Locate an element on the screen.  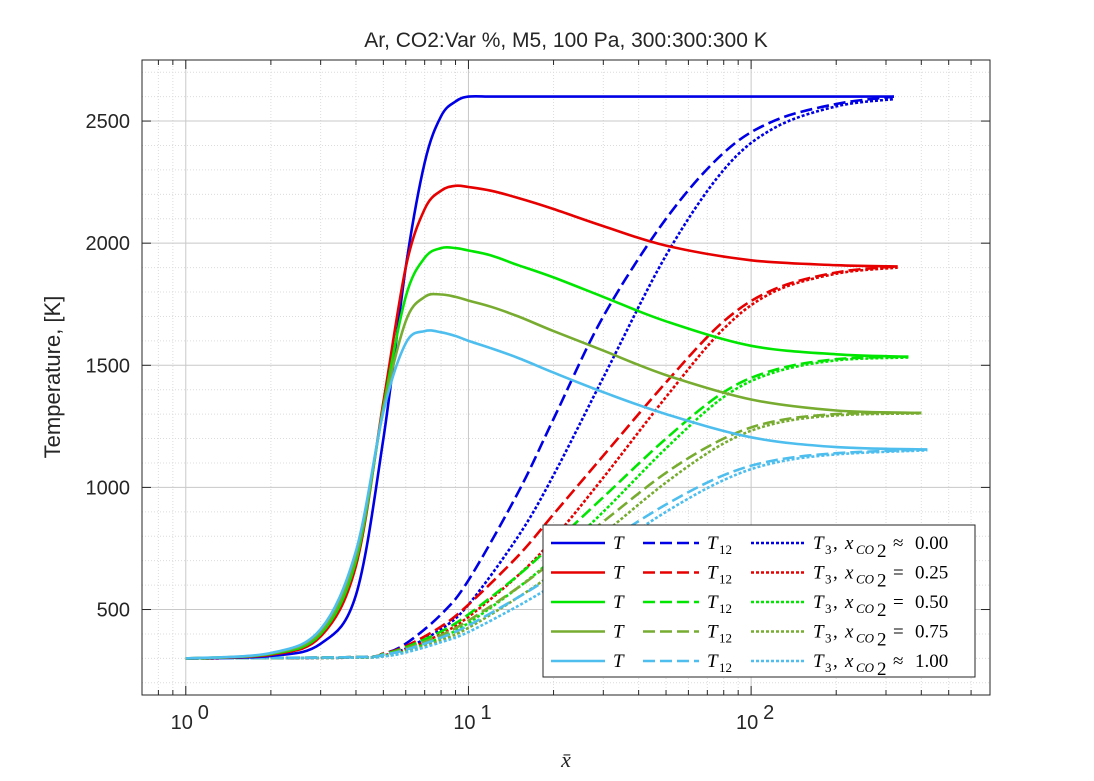
x-tick-exponent: 2 is located at coordinates (768, 713).